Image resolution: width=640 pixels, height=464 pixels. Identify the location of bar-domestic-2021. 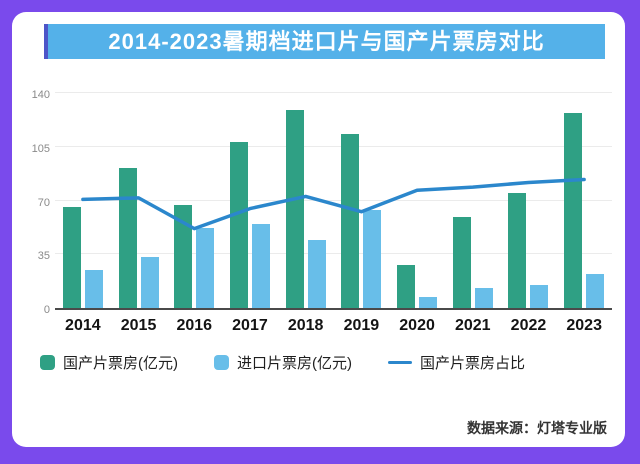
(461, 262).